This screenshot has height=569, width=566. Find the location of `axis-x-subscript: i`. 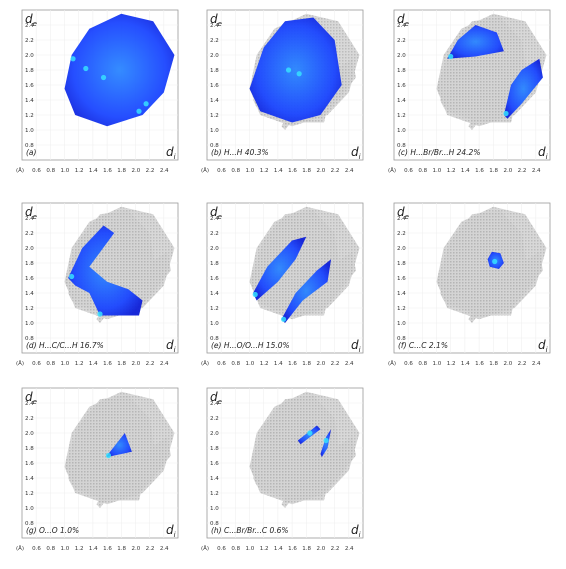

axis-x-subscript: i is located at coordinates (175, 535).